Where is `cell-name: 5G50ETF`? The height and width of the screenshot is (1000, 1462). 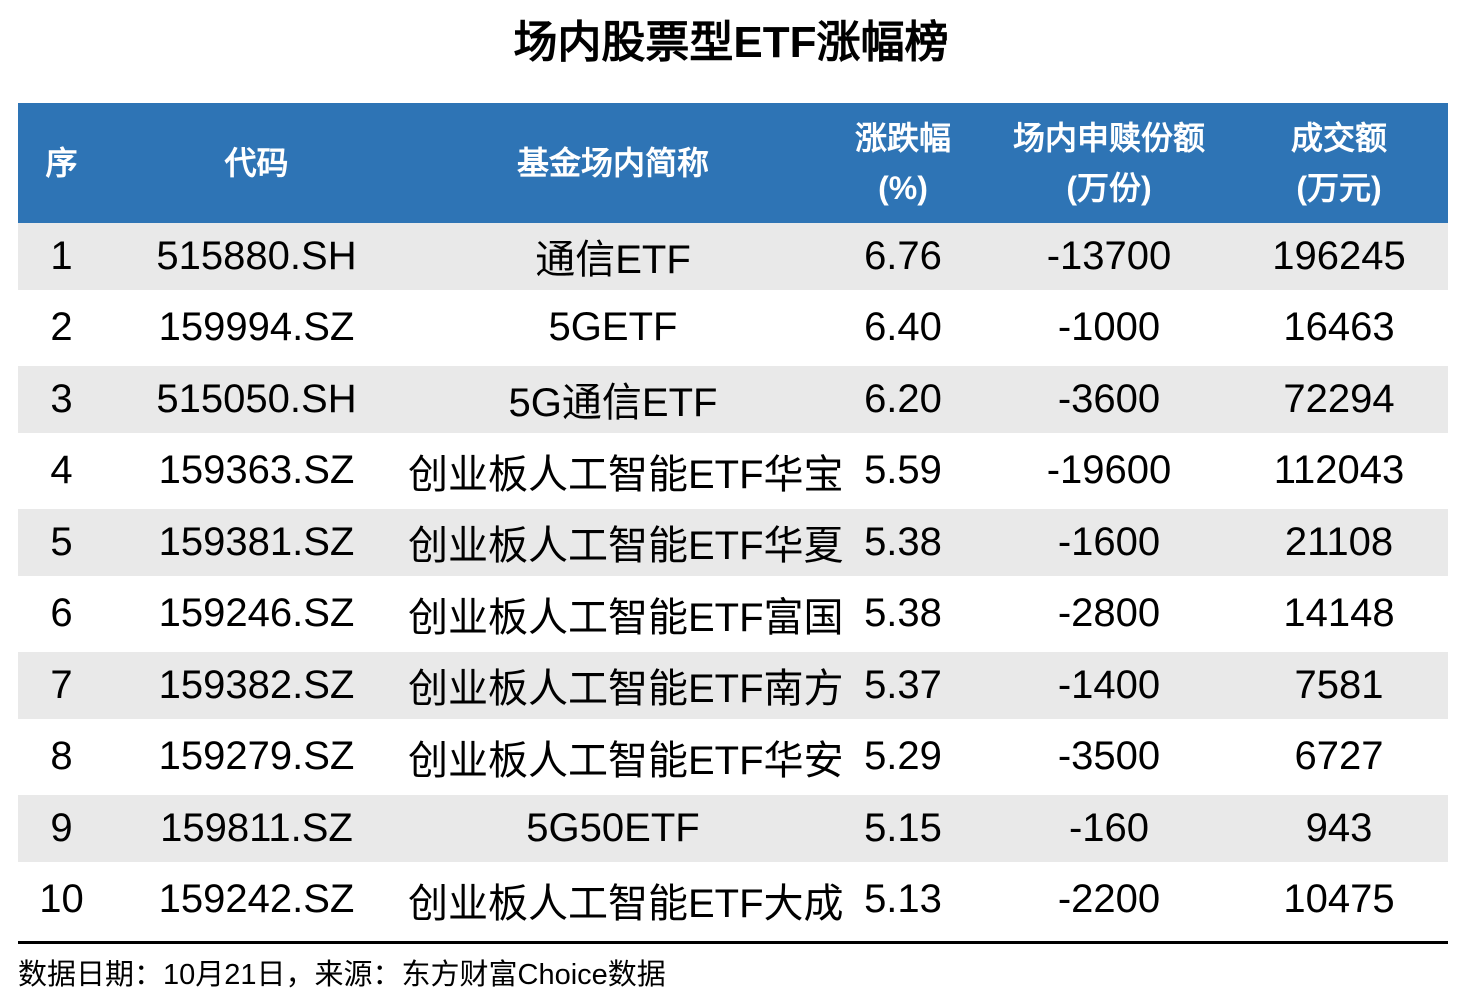
cell-name: 5G50ETF is located at coordinates (613, 831).